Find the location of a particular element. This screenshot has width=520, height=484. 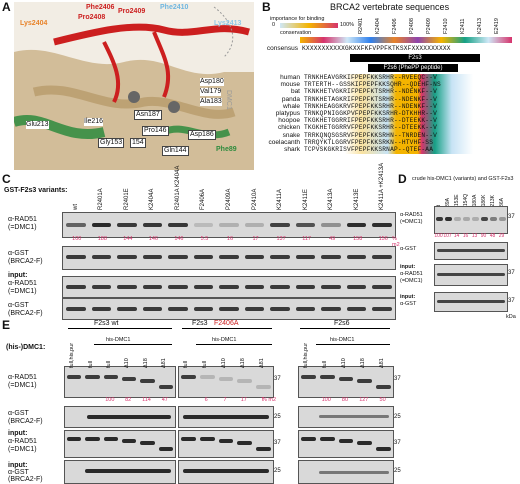

label-asn187: Asn187 is located at coordinates (148, 115).